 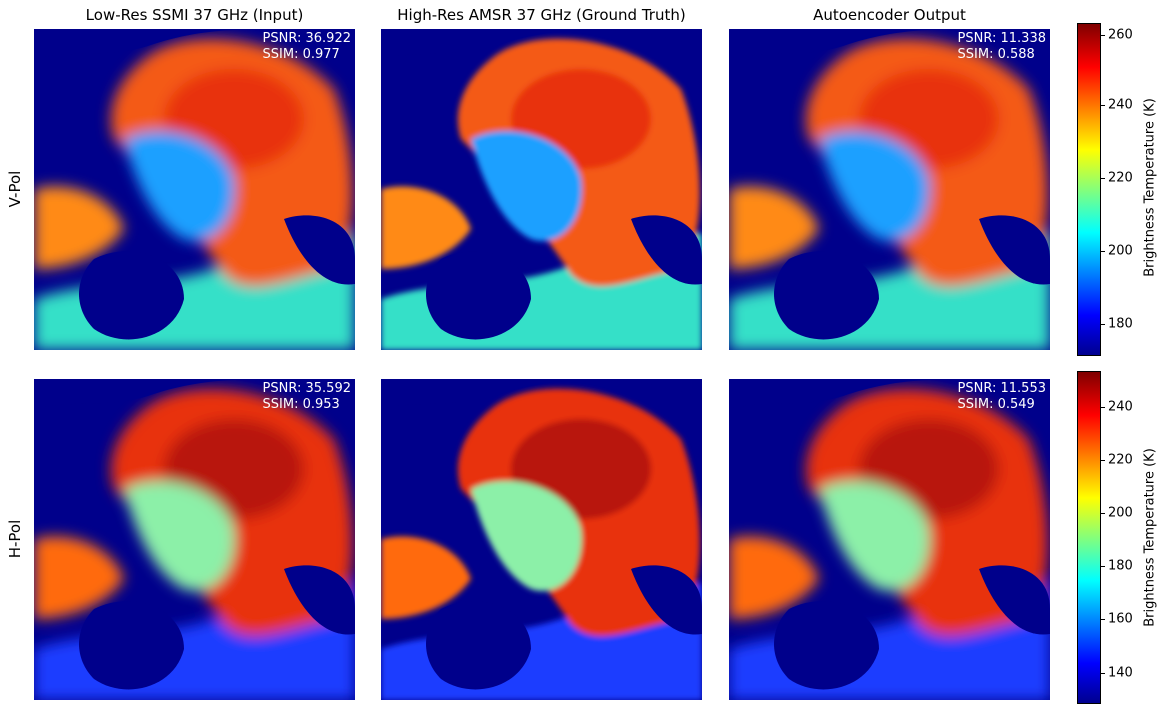 I want to click on tick-label: 160, so click(x=1120, y=619).